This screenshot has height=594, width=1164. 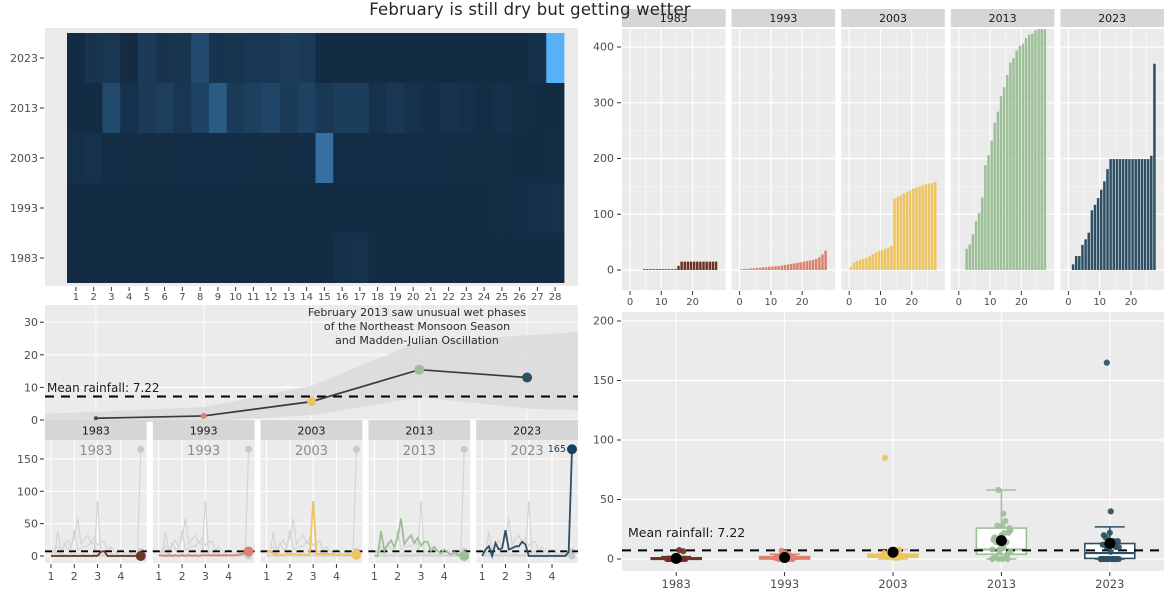 I want to click on heatmap-day-label: 13, so click(x=289, y=297).